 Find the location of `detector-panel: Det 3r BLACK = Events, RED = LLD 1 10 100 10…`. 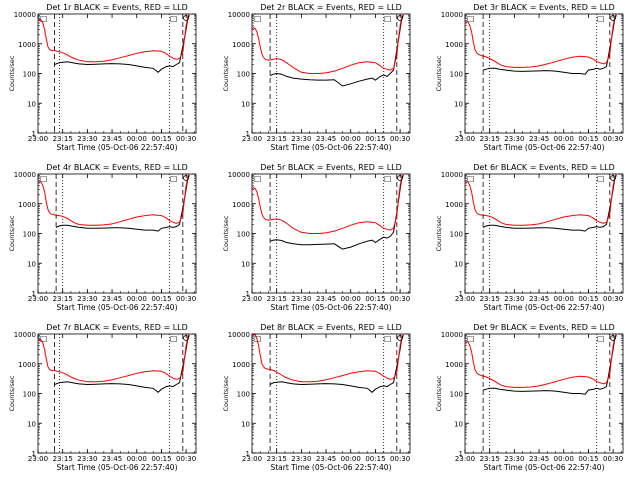

detector-panel: Det 3r BLACK = Events, RED = LLD 1 10 100 10… is located at coordinates (529, 77).